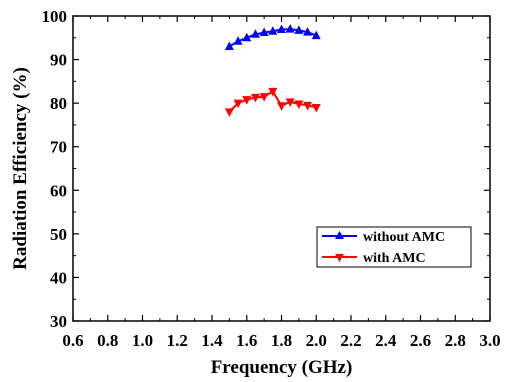  Describe the element at coordinates (339, 235) in the screenshot. I see `legend-marker-without-amc` at that location.